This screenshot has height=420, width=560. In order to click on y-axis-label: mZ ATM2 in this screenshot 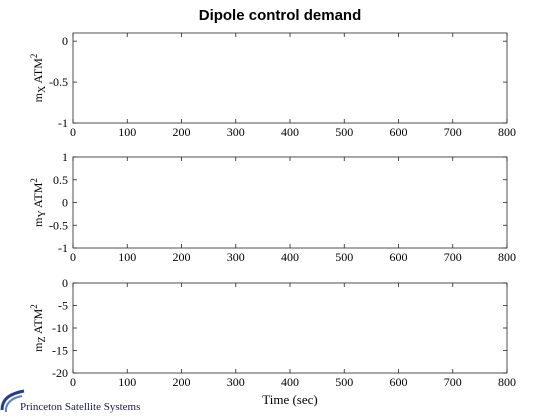, I will do `click(38, 328)`.